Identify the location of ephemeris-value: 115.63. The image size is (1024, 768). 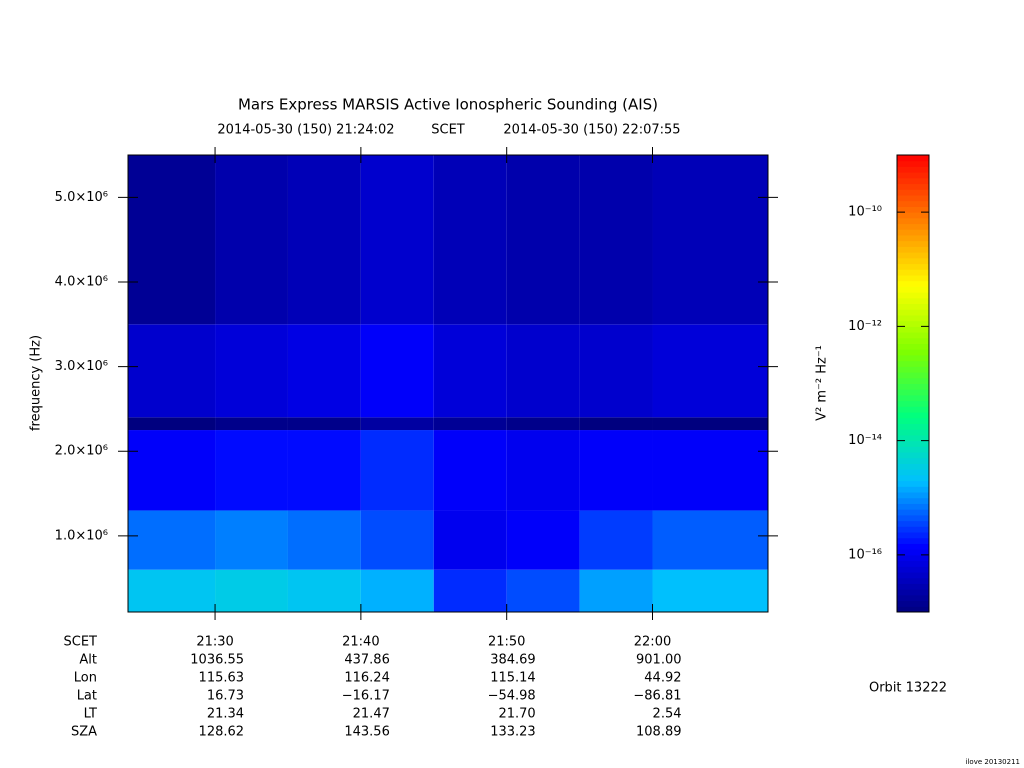
(222, 678).